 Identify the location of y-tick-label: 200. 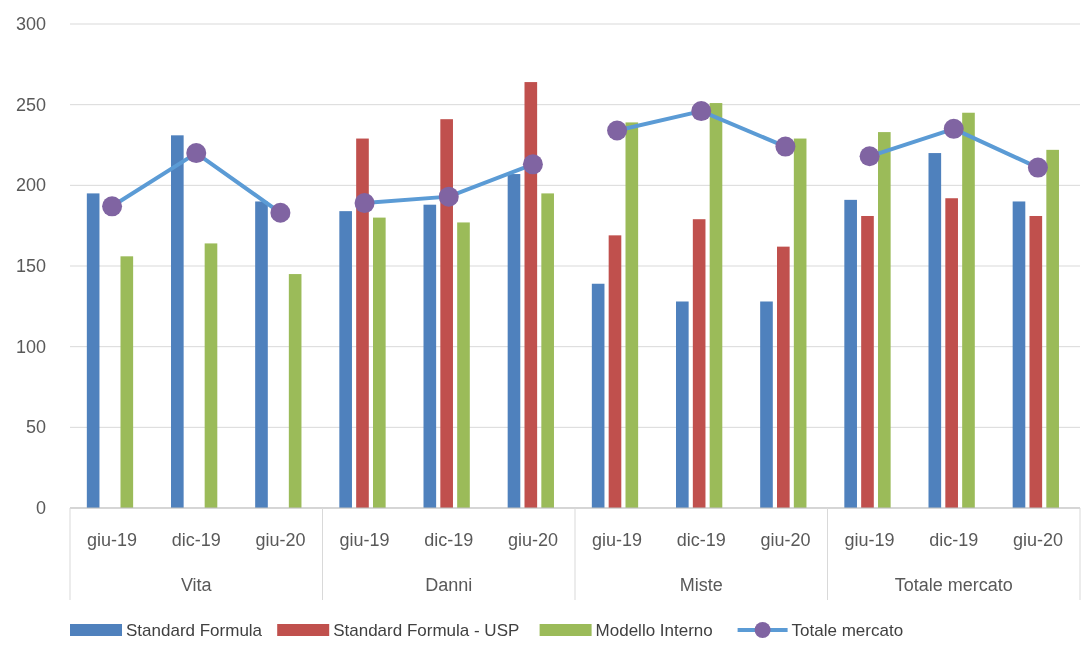
(30, 185).